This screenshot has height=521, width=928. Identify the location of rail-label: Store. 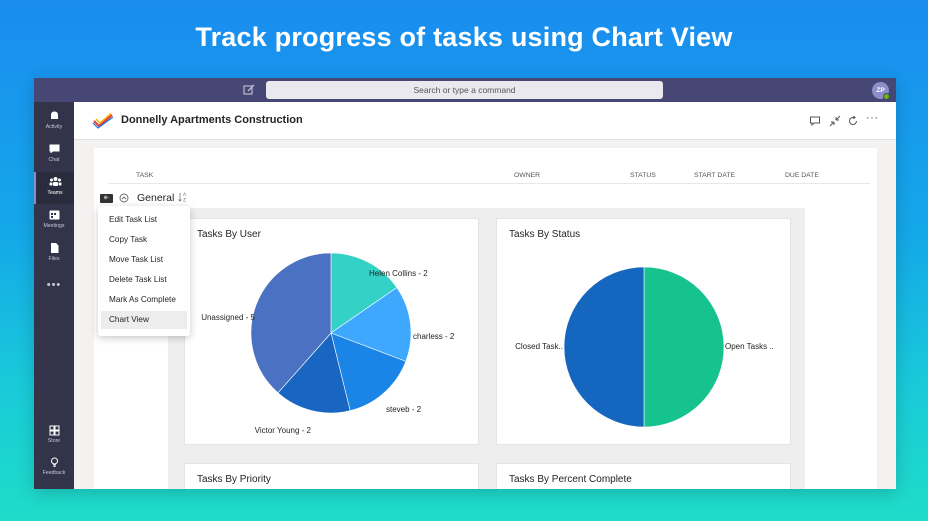
(54, 441).